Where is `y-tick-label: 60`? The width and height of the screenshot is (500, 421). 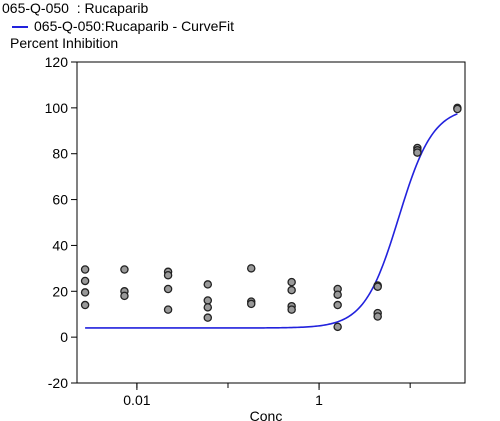 y-tick-label: 60 is located at coordinates (60, 200).